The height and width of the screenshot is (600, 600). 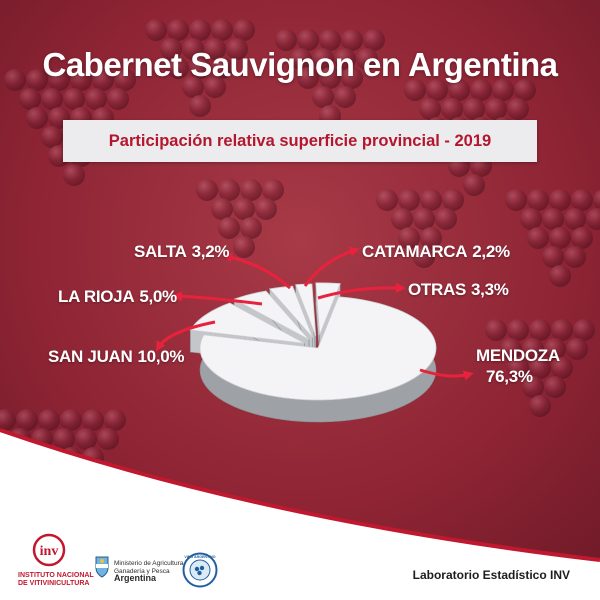 What do you see at coordinates (135, 578) in the screenshot?
I see `ministry-line3: Argentina` at bounding box center [135, 578].